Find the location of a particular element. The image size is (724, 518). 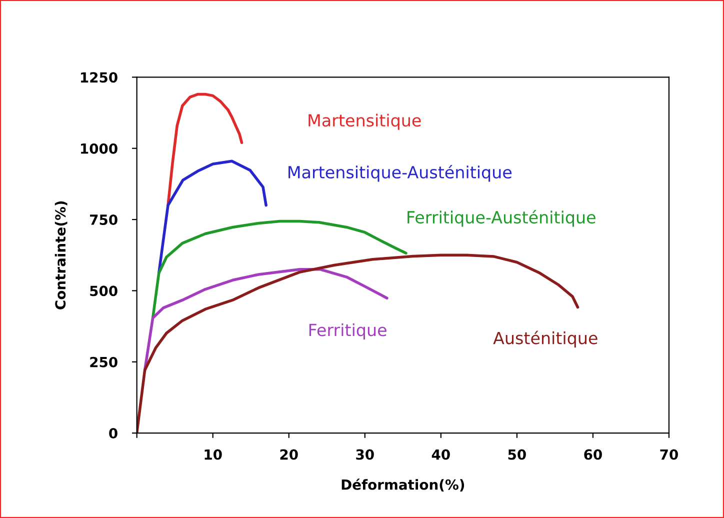

series-label: Ferritique-Austénitique is located at coordinates (502, 218).